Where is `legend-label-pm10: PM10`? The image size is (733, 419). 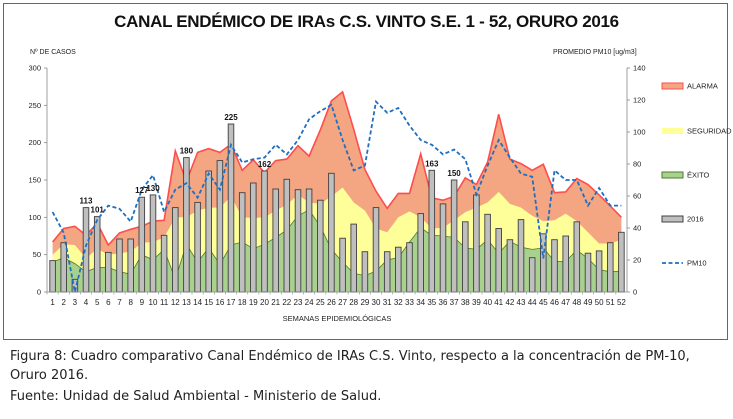
legend-label-pm10: PM10 is located at coordinates (697, 263).